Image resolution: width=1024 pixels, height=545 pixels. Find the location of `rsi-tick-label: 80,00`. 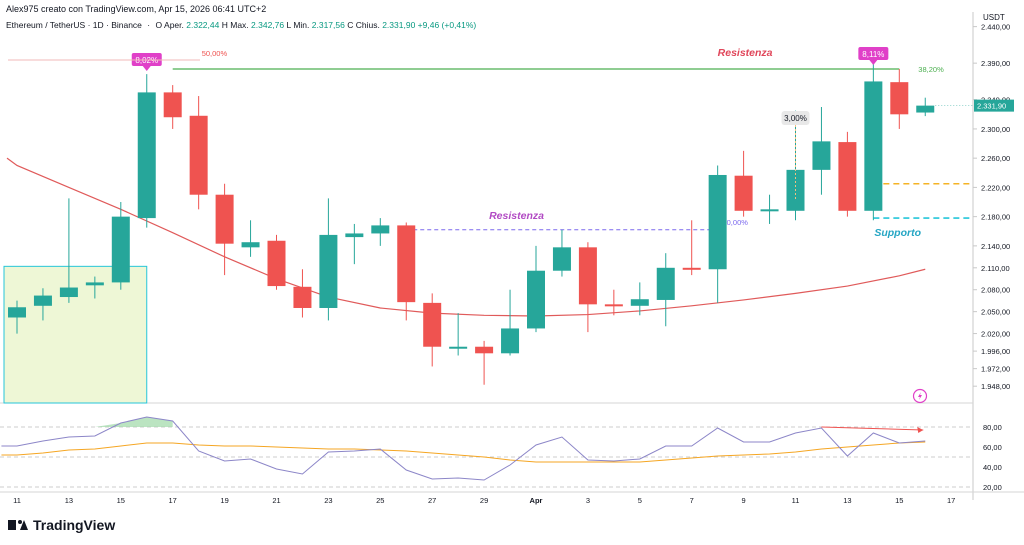

rsi-tick-label: 80,00 is located at coordinates (992, 427).